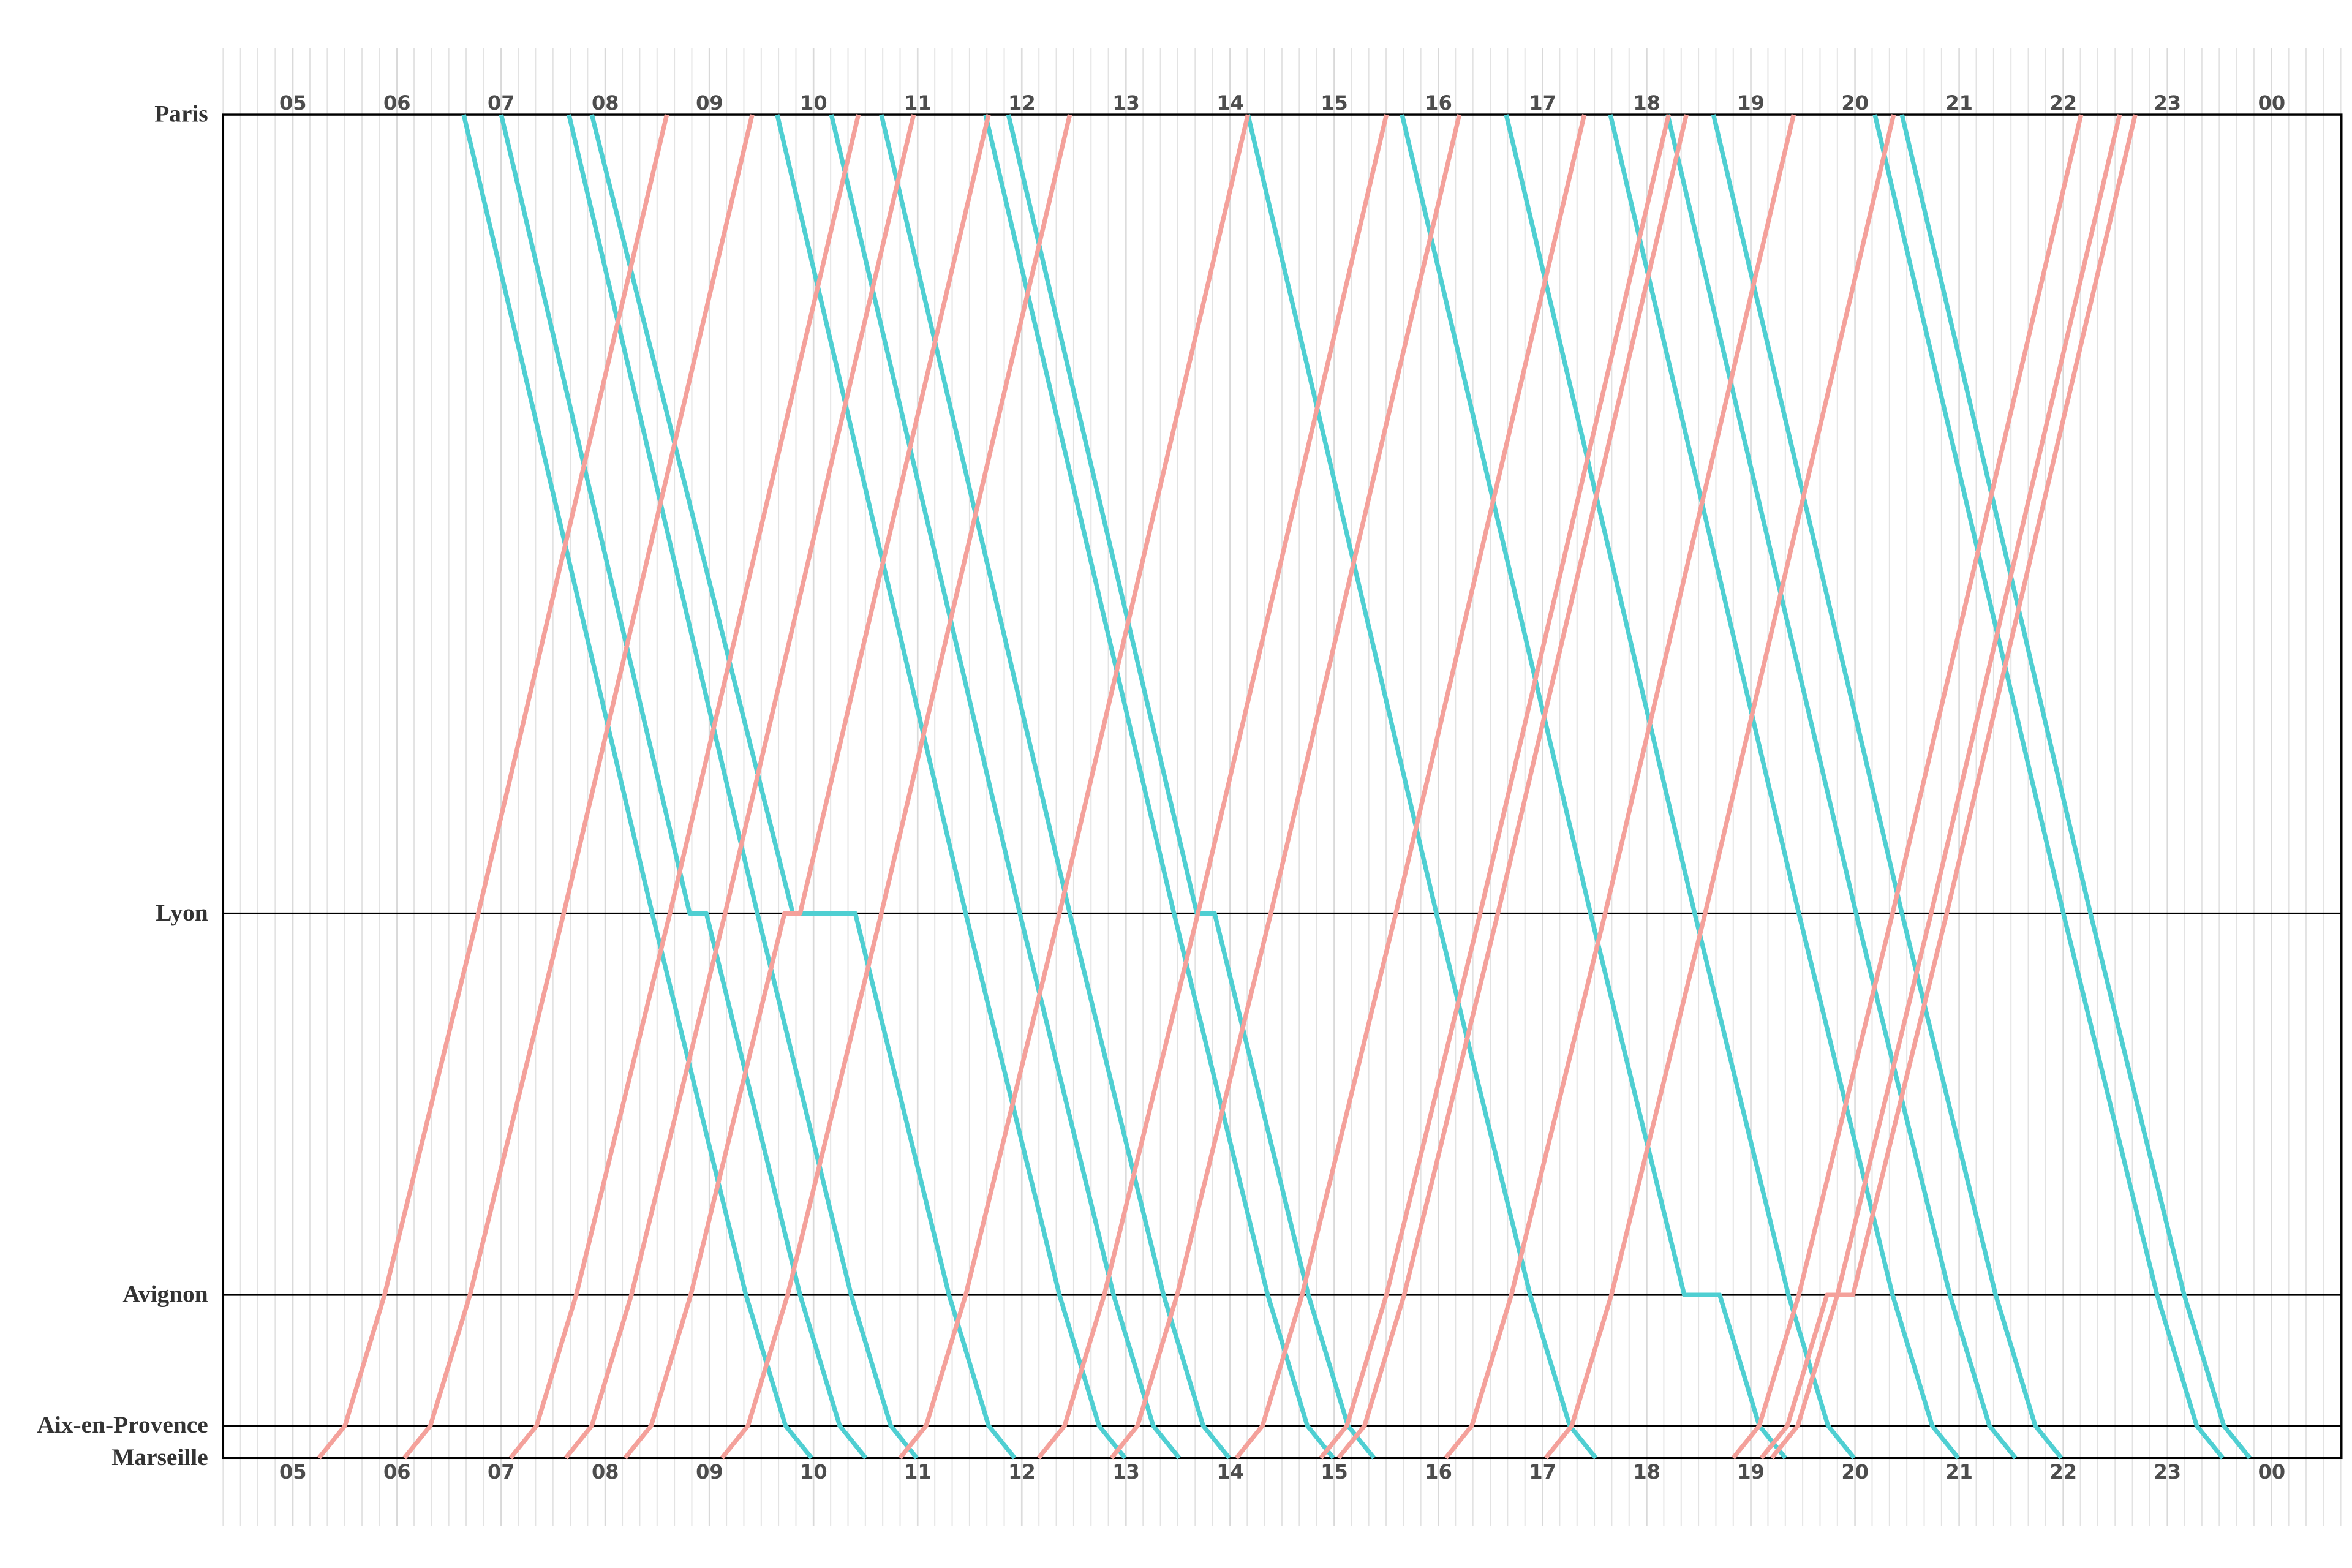  I want to click on x-tick-label-bottom: 18, so click(1646, 1471).